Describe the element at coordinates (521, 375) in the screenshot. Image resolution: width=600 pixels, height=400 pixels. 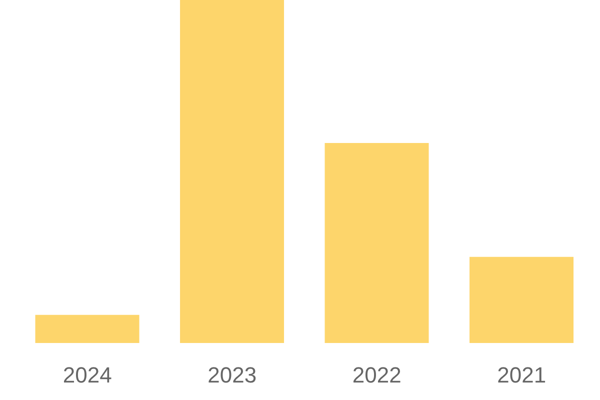
I see `x-tick-label: 2021` at that location.